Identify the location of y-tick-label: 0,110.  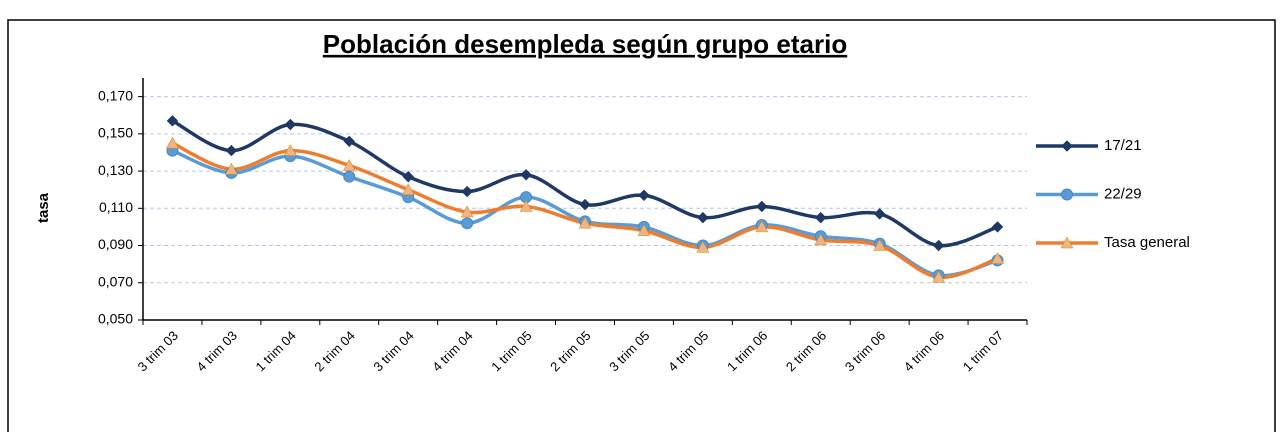
(116, 207).